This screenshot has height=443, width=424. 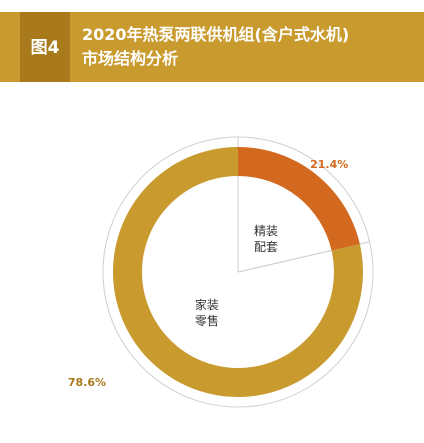 I want to click on slice-category-label-0-line1: 精装, so click(x=266, y=231).